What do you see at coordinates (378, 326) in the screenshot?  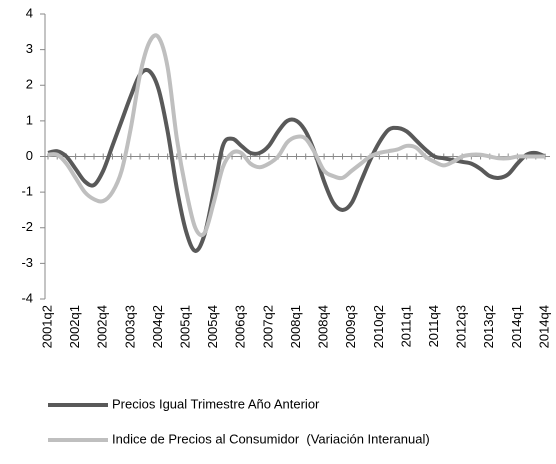 I see `x-tick-label: 2010q2` at bounding box center [378, 326].